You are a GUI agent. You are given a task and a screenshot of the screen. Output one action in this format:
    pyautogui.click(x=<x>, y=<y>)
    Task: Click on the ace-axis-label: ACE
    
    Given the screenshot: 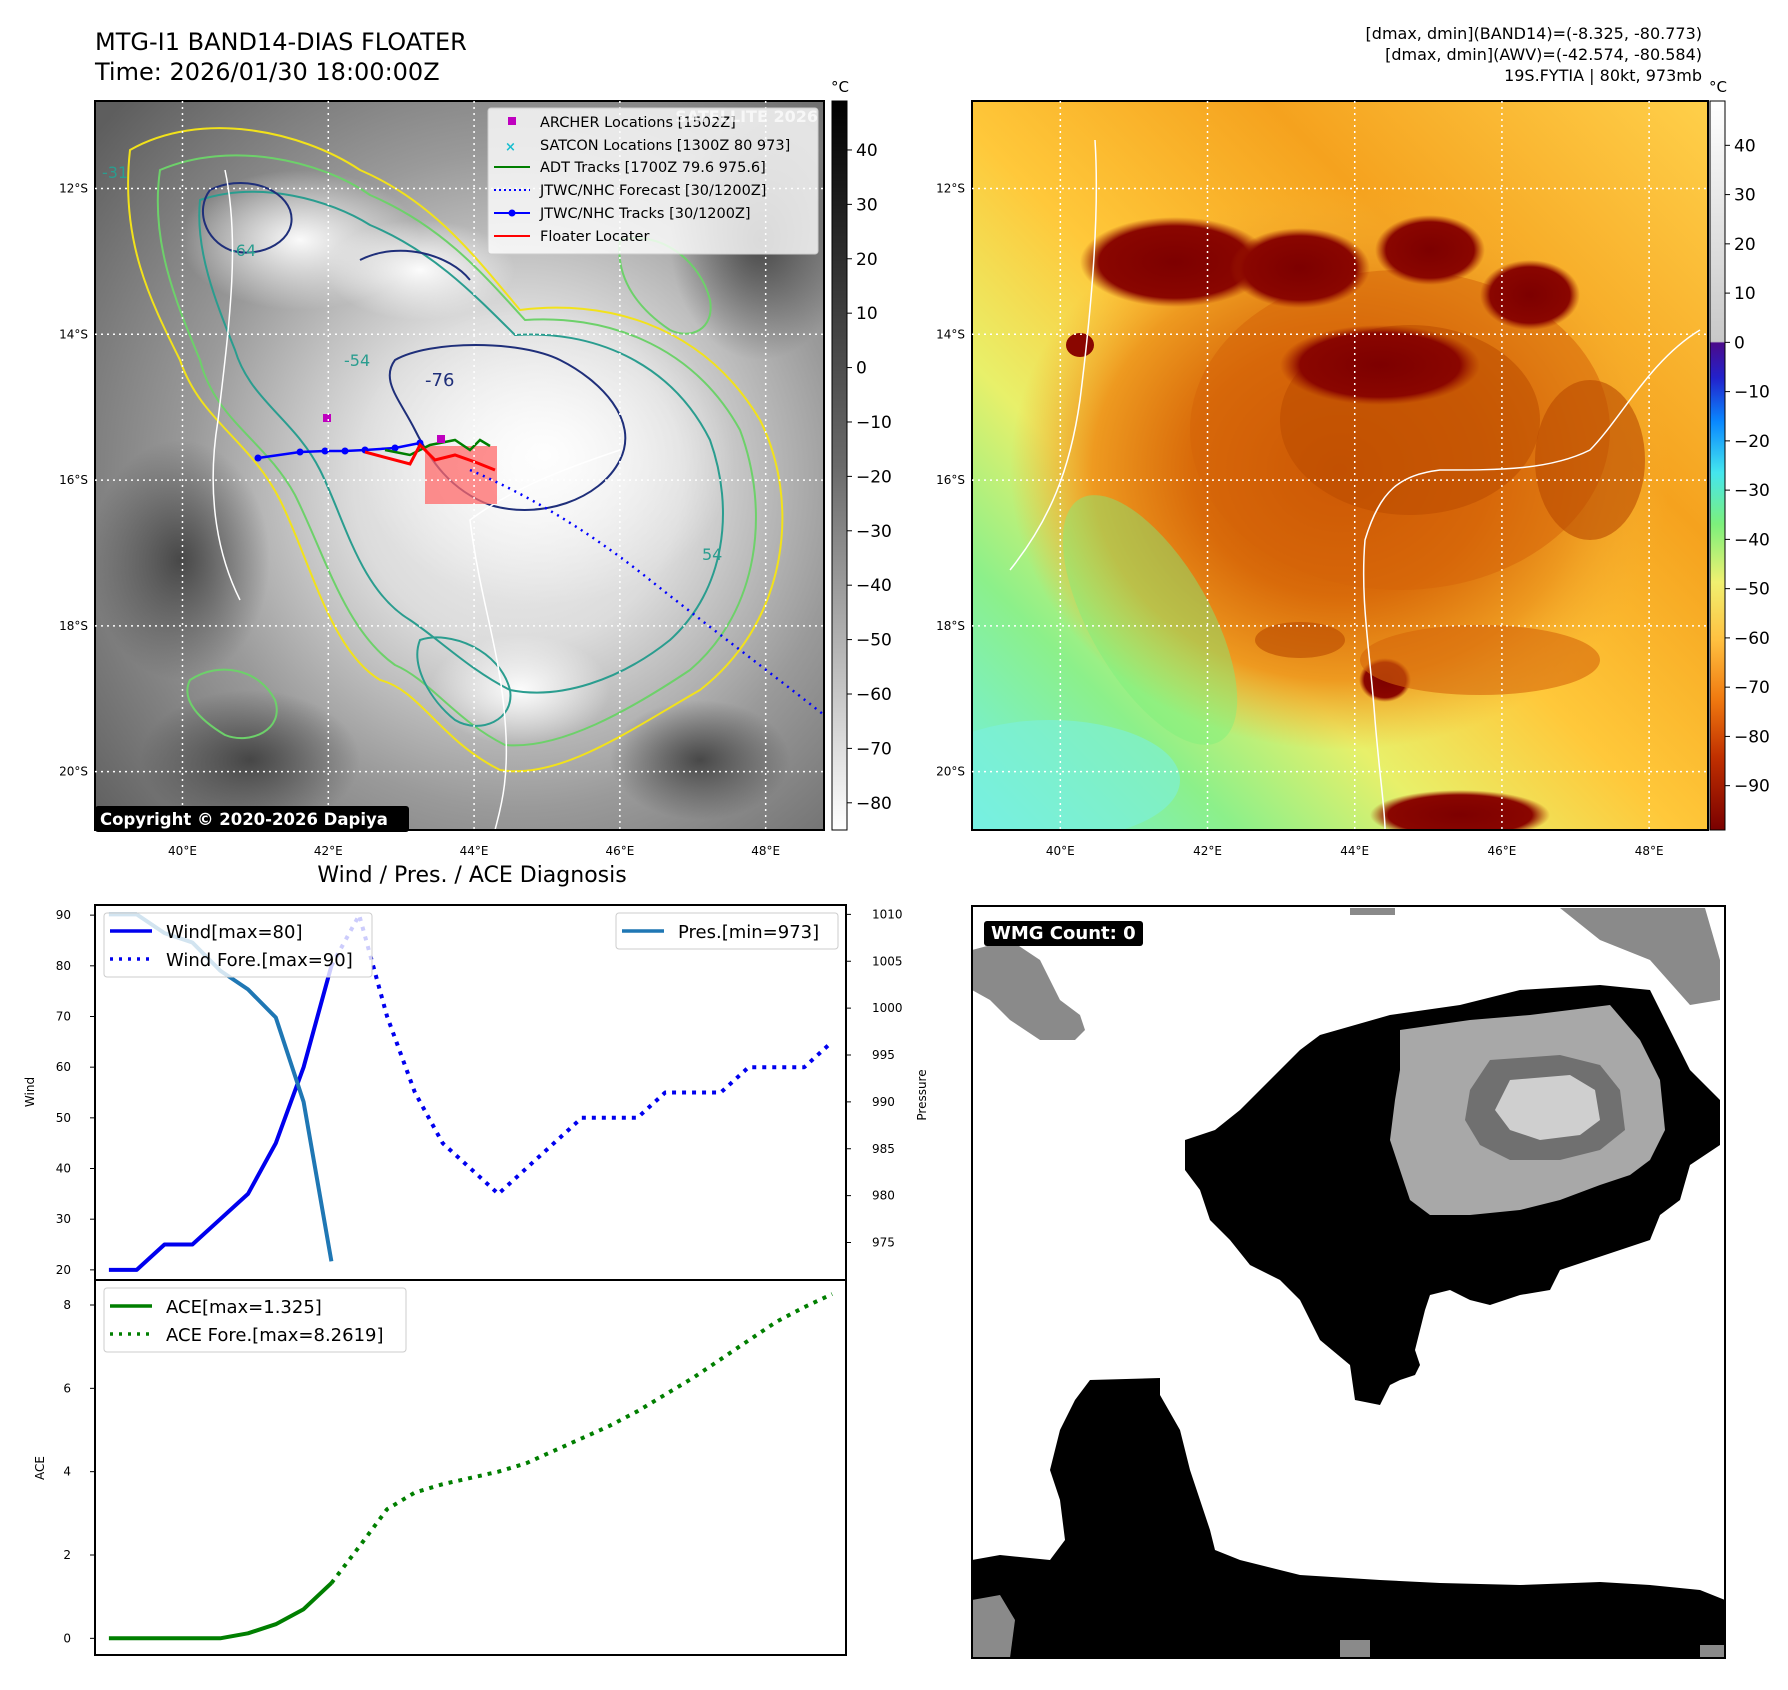 What is the action you would take?
    pyautogui.click(x=40, y=1468)
    